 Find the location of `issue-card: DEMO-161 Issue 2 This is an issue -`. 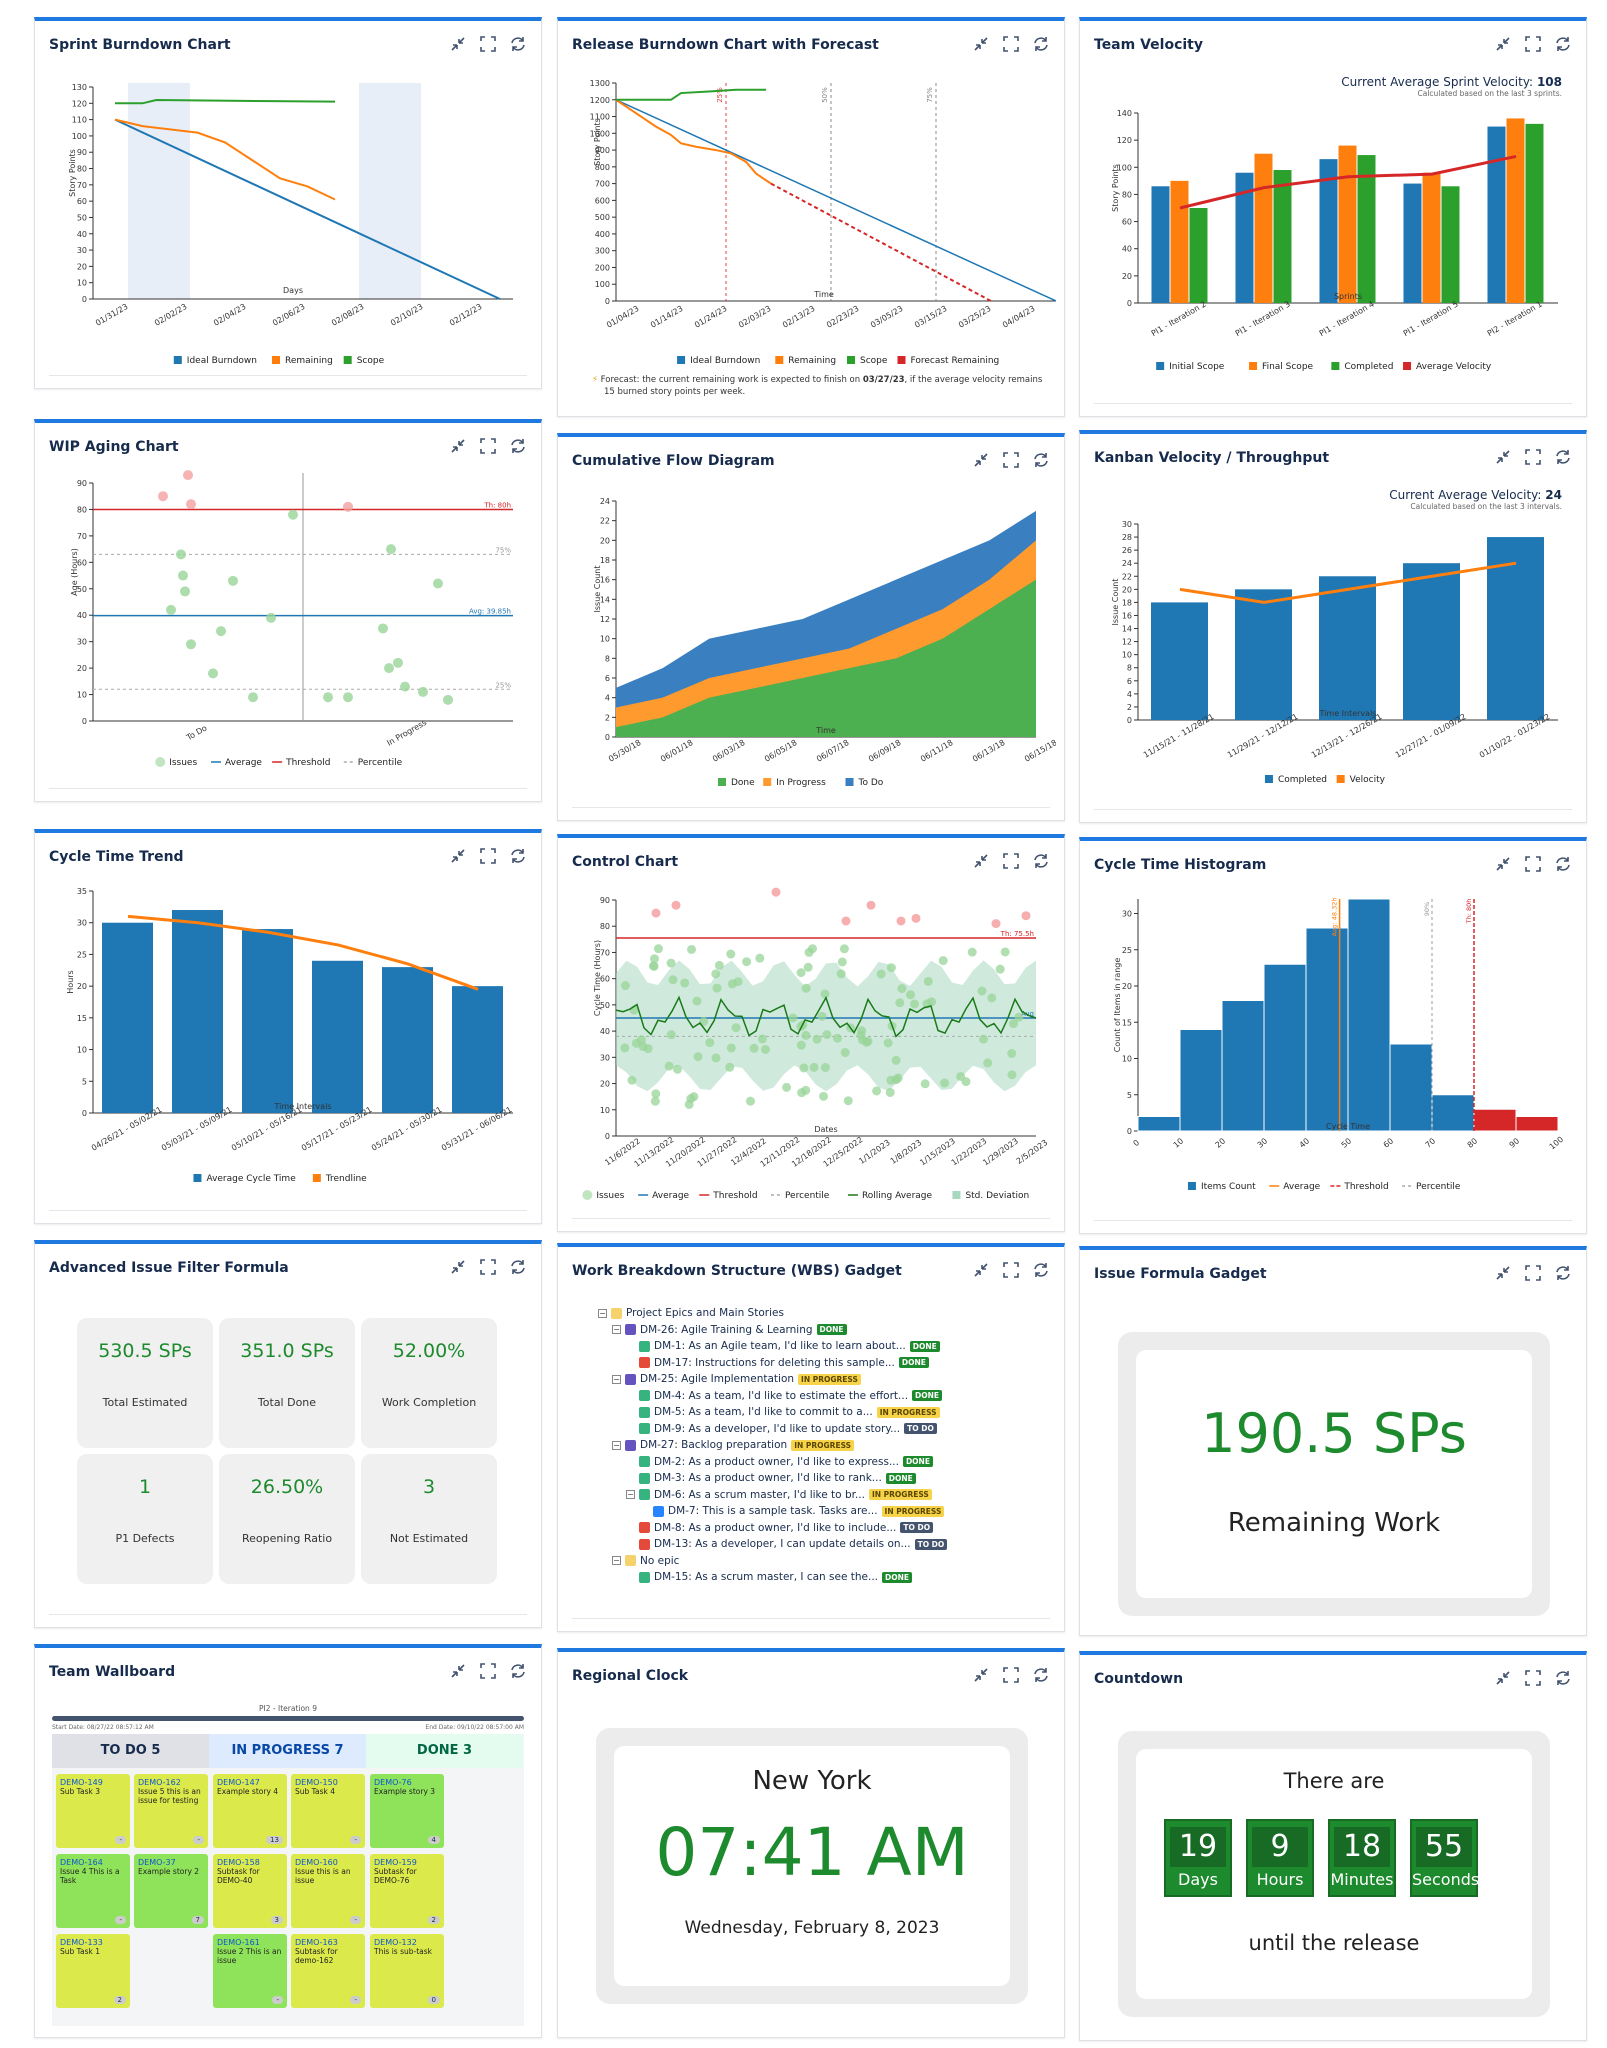

issue-card: DEMO-161 Issue 2 This is an issue - is located at coordinates (250, 1971).